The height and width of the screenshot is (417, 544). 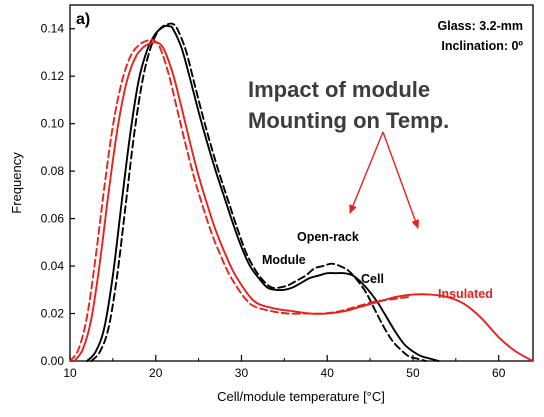 What do you see at coordinates (284, 367) in the screenshot?
I see `x-axis-ticks: 10 20 30 40 50 60` at bounding box center [284, 367].